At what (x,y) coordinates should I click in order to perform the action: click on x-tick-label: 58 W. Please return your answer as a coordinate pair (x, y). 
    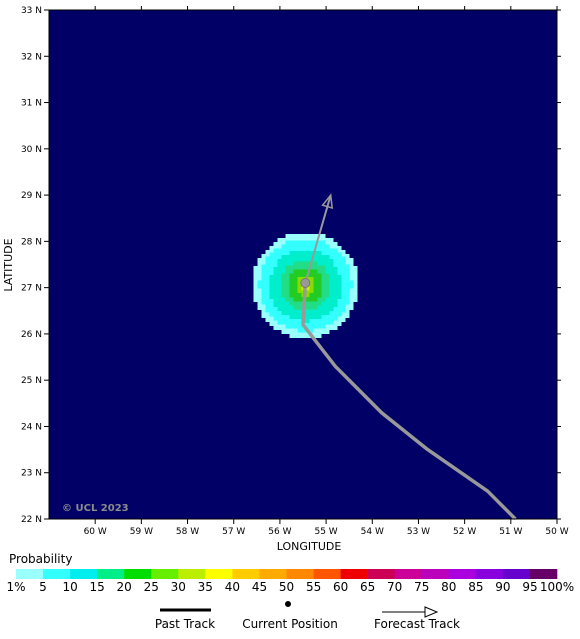
    Looking at the image, I should click on (187, 532).